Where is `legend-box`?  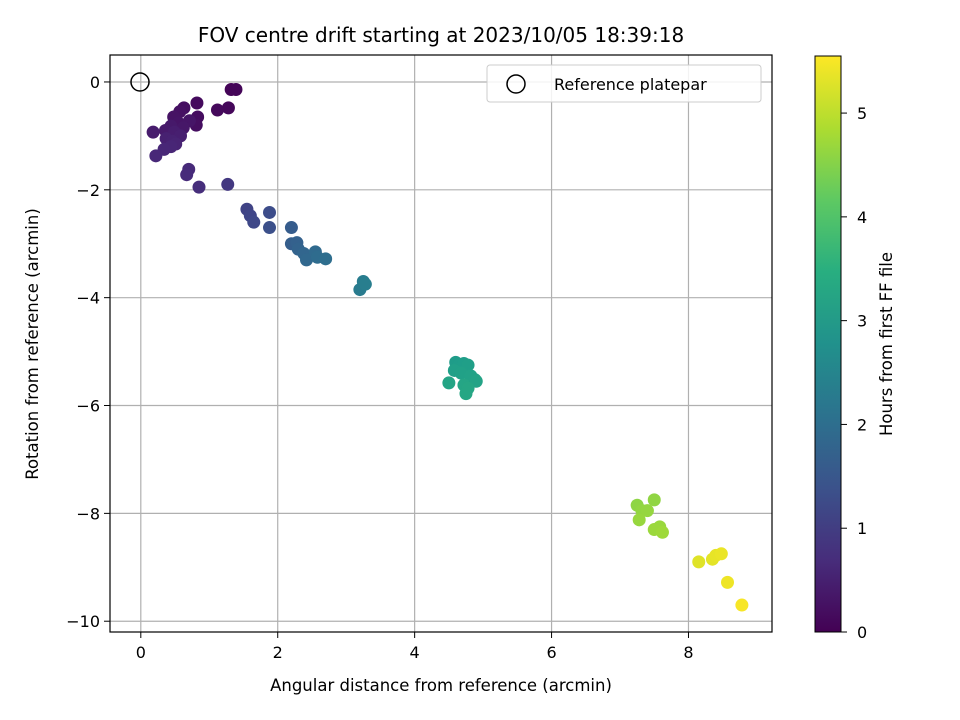
legend-box is located at coordinates (624, 83).